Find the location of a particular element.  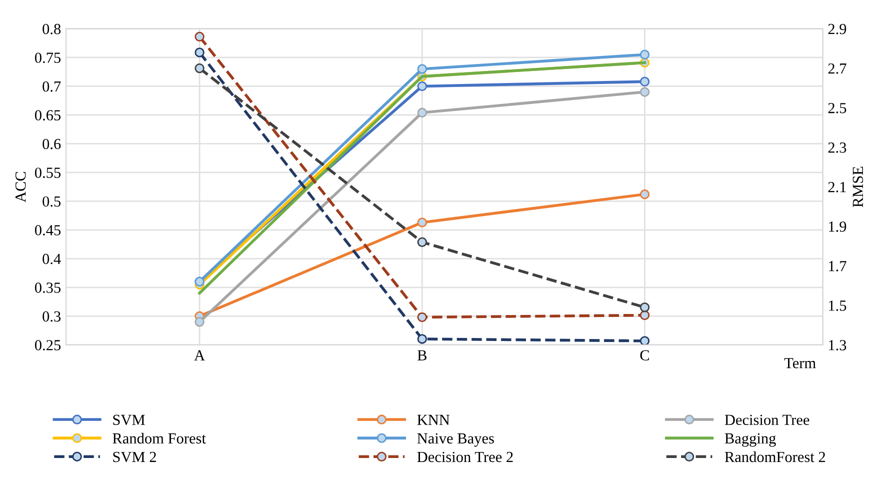

legend-label: Decision Tree is located at coordinates (767, 420).